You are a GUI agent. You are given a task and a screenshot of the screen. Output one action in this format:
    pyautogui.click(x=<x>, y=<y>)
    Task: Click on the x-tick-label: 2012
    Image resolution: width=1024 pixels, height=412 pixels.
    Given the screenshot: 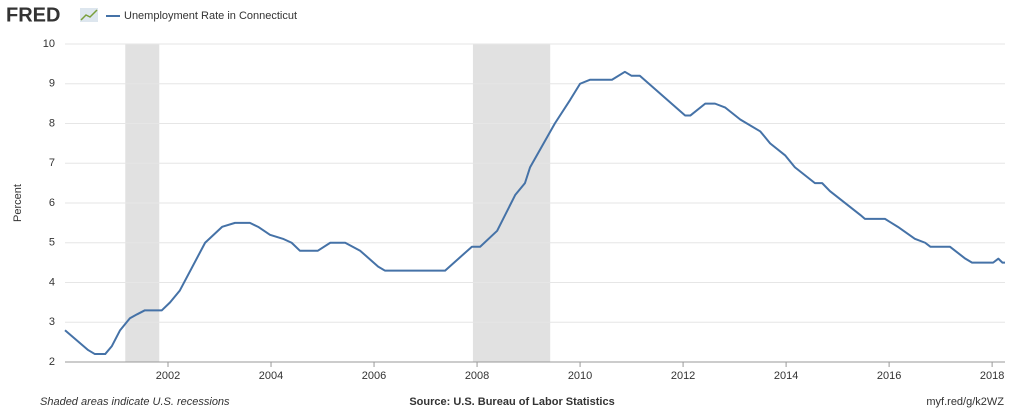 What is the action you would take?
    pyautogui.click(x=683, y=376)
    